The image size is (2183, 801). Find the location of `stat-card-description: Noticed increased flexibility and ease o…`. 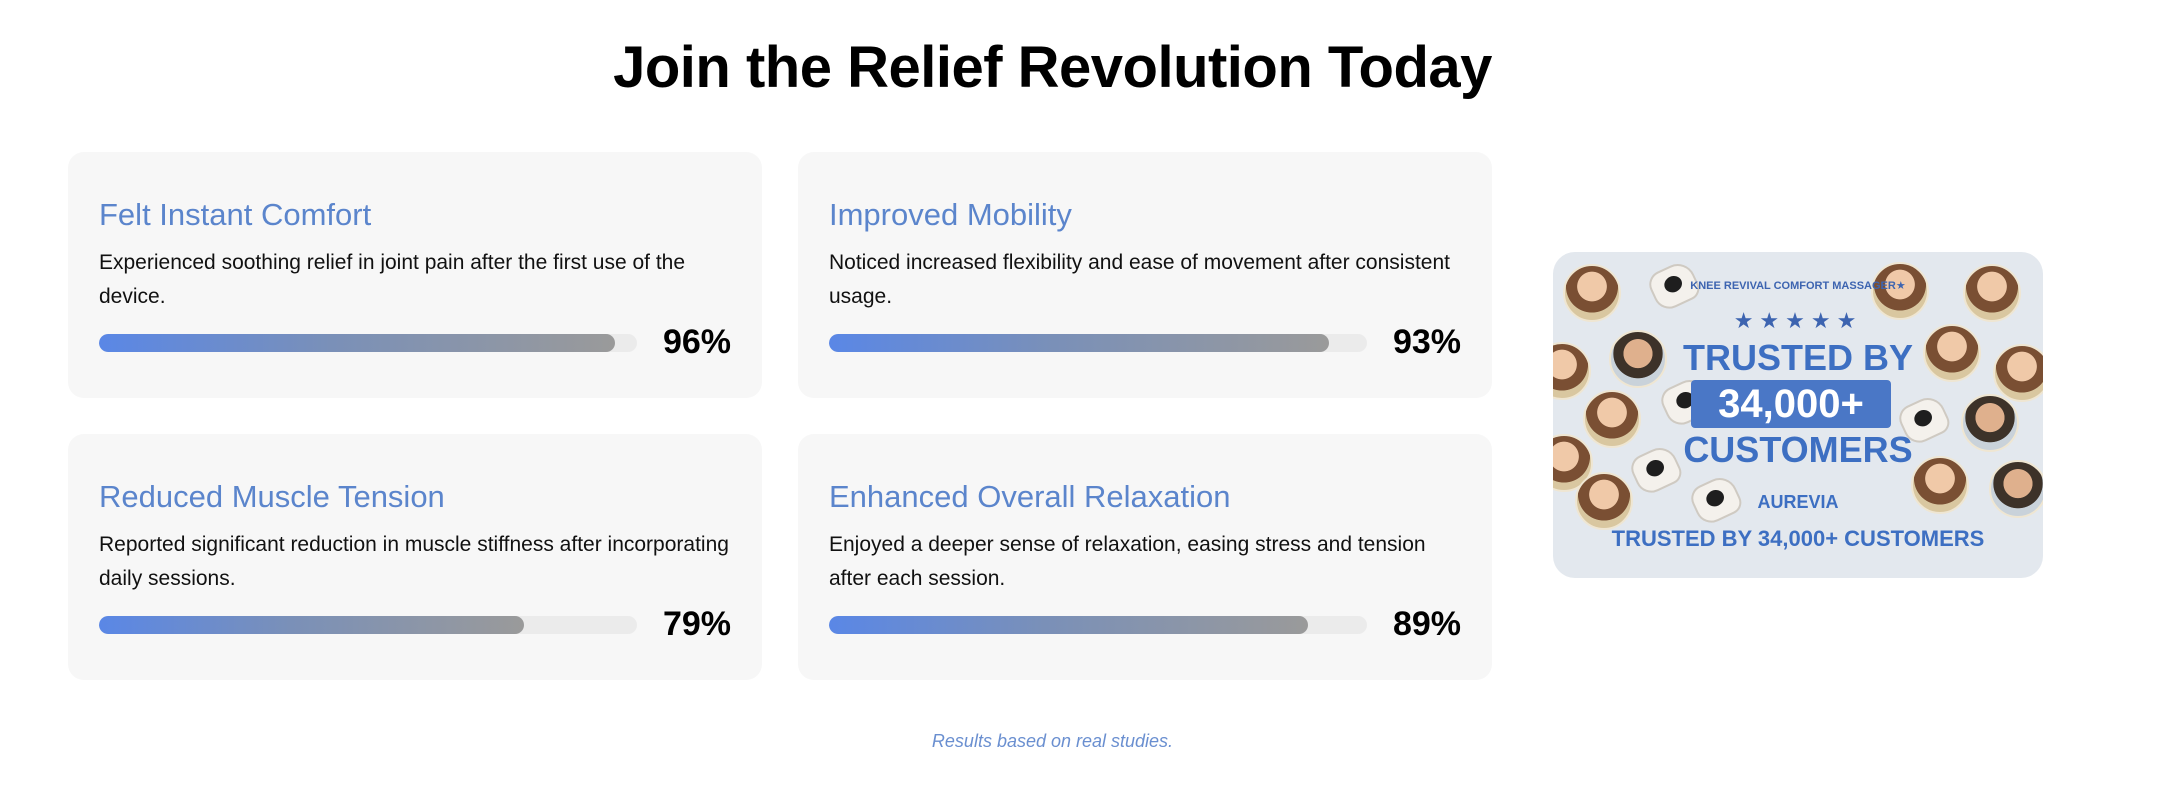

stat-card-description: Noticed increased flexibility and ease o… is located at coordinates (1139, 279).